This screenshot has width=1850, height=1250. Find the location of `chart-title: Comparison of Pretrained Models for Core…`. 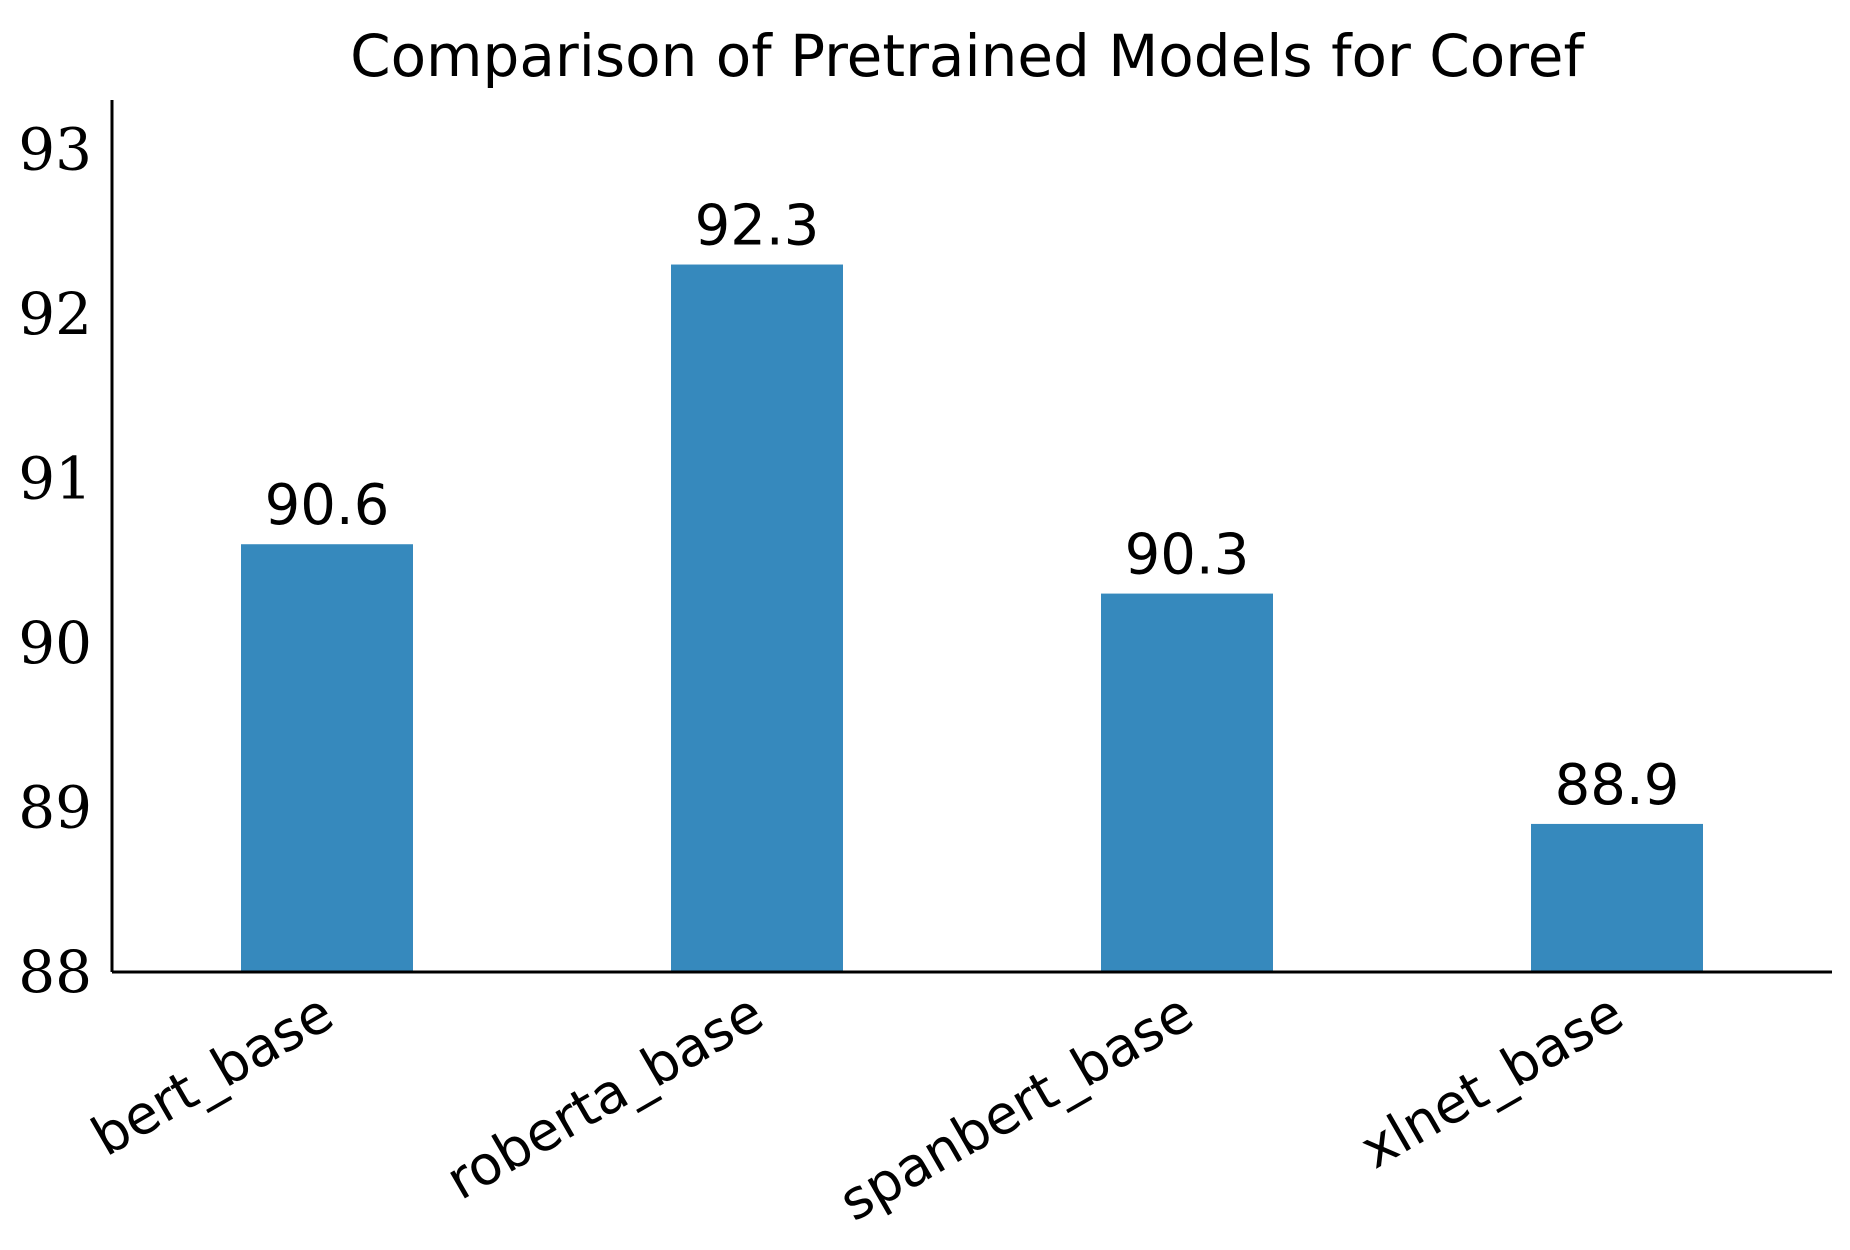

chart-title: Comparison of Pretrained Models for Core… is located at coordinates (967, 56).